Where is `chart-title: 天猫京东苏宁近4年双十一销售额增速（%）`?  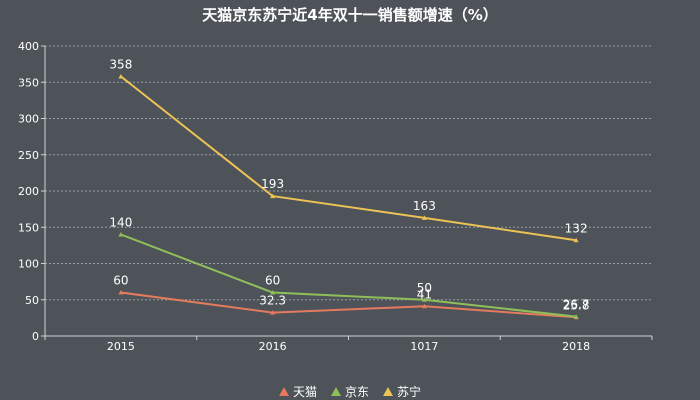
chart-title: 天猫京东苏宁近4年双十一销售额增速（%） is located at coordinates (350, 15).